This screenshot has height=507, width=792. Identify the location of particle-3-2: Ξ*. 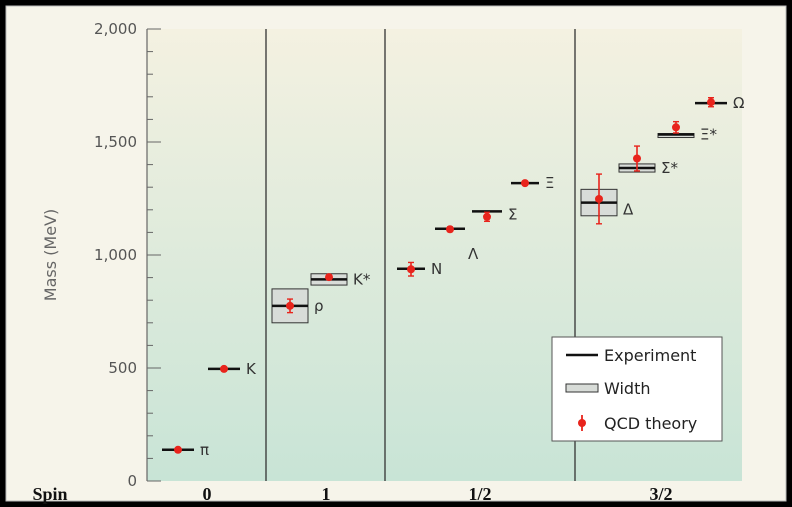
(687, 132).